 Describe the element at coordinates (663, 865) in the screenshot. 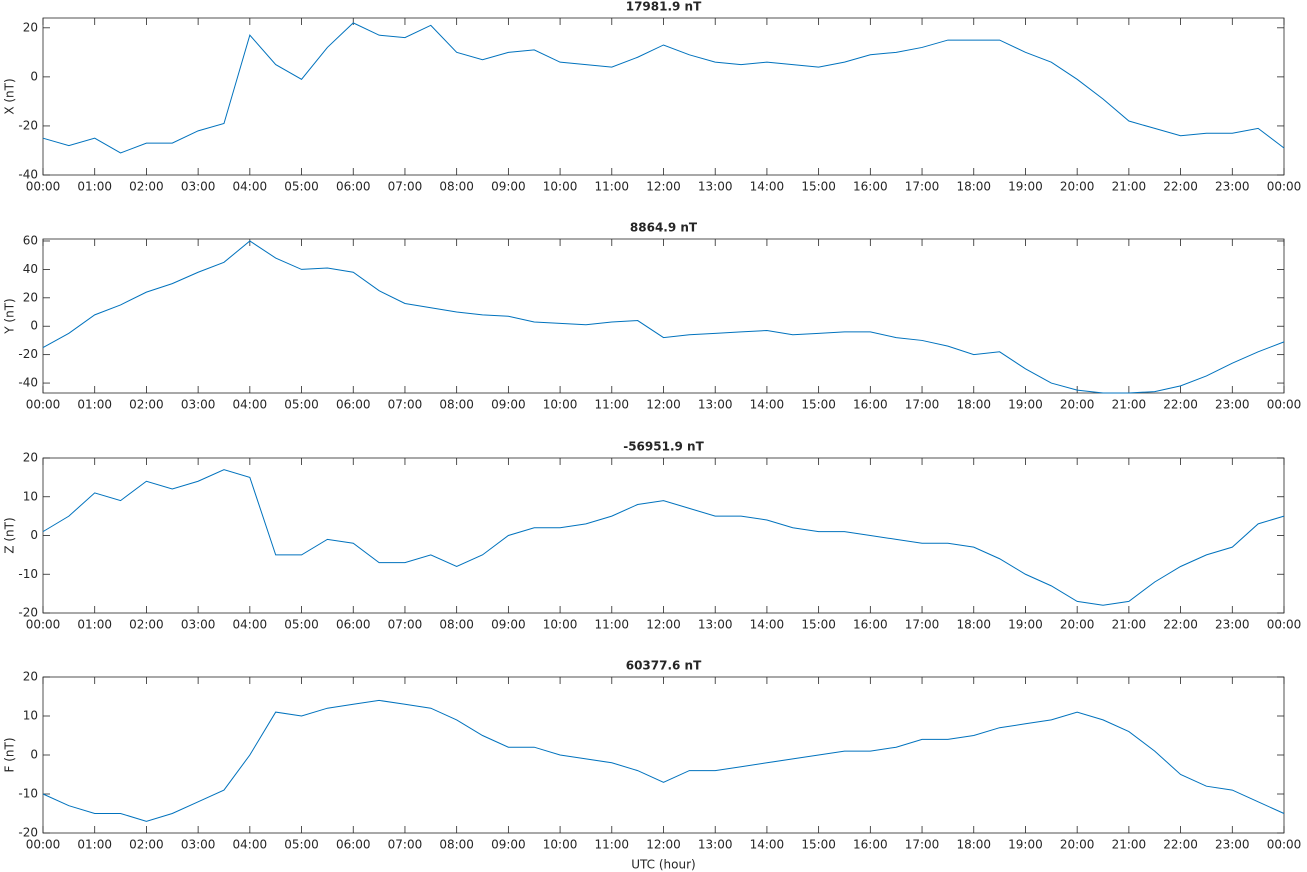

I see `x-axis-label: UTC (hour)` at that location.